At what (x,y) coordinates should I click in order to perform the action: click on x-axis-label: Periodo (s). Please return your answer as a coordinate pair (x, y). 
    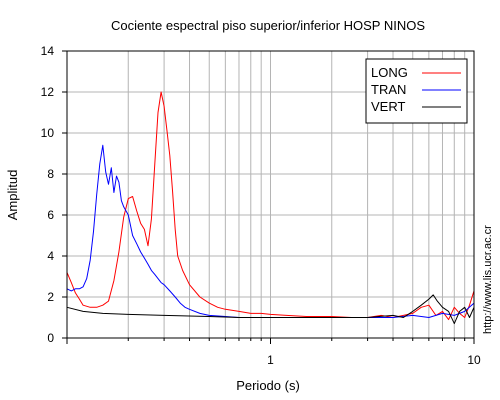
    Looking at the image, I should click on (268, 385).